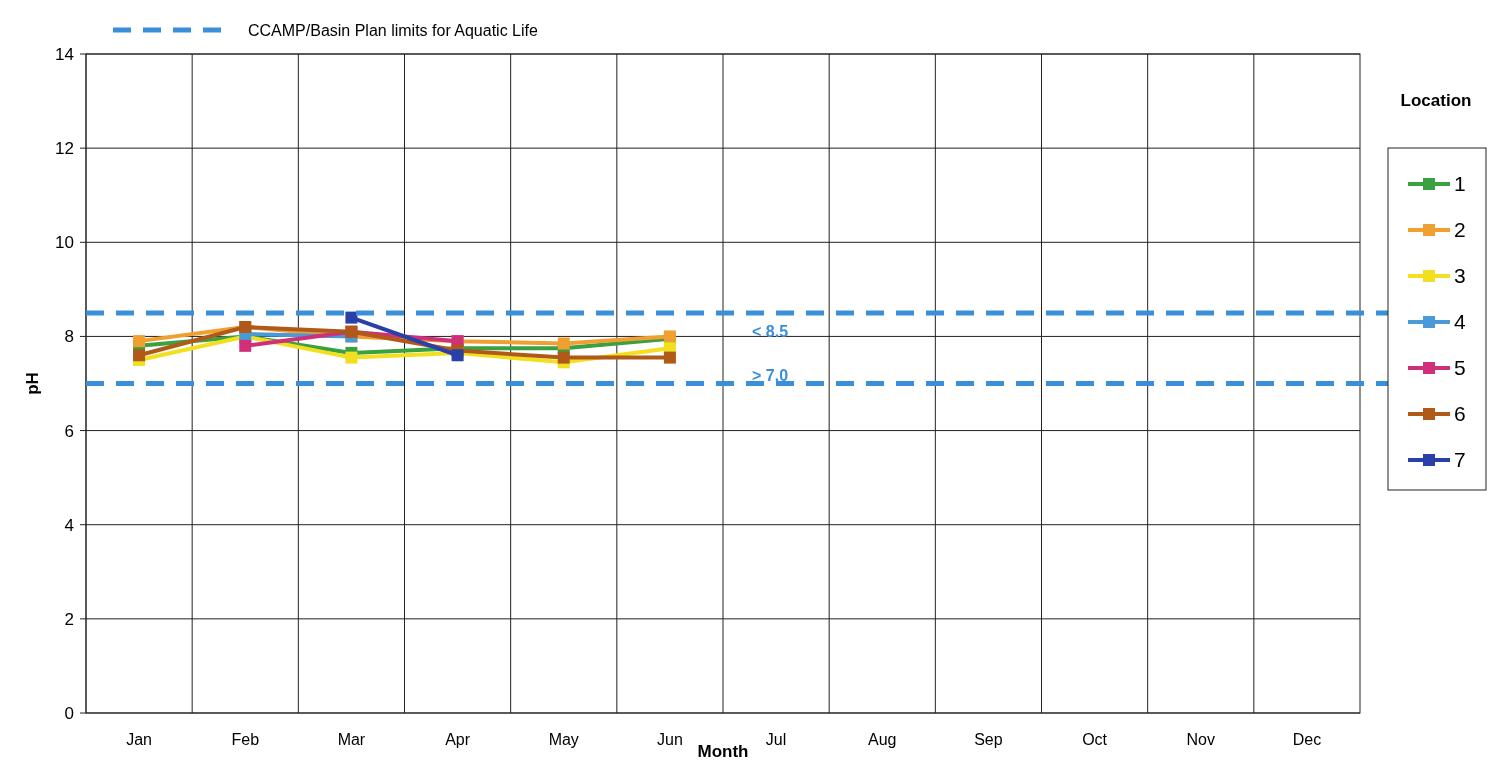  What do you see at coordinates (64, 243) in the screenshot?
I see `y-tick-label: 10` at bounding box center [64, 243].